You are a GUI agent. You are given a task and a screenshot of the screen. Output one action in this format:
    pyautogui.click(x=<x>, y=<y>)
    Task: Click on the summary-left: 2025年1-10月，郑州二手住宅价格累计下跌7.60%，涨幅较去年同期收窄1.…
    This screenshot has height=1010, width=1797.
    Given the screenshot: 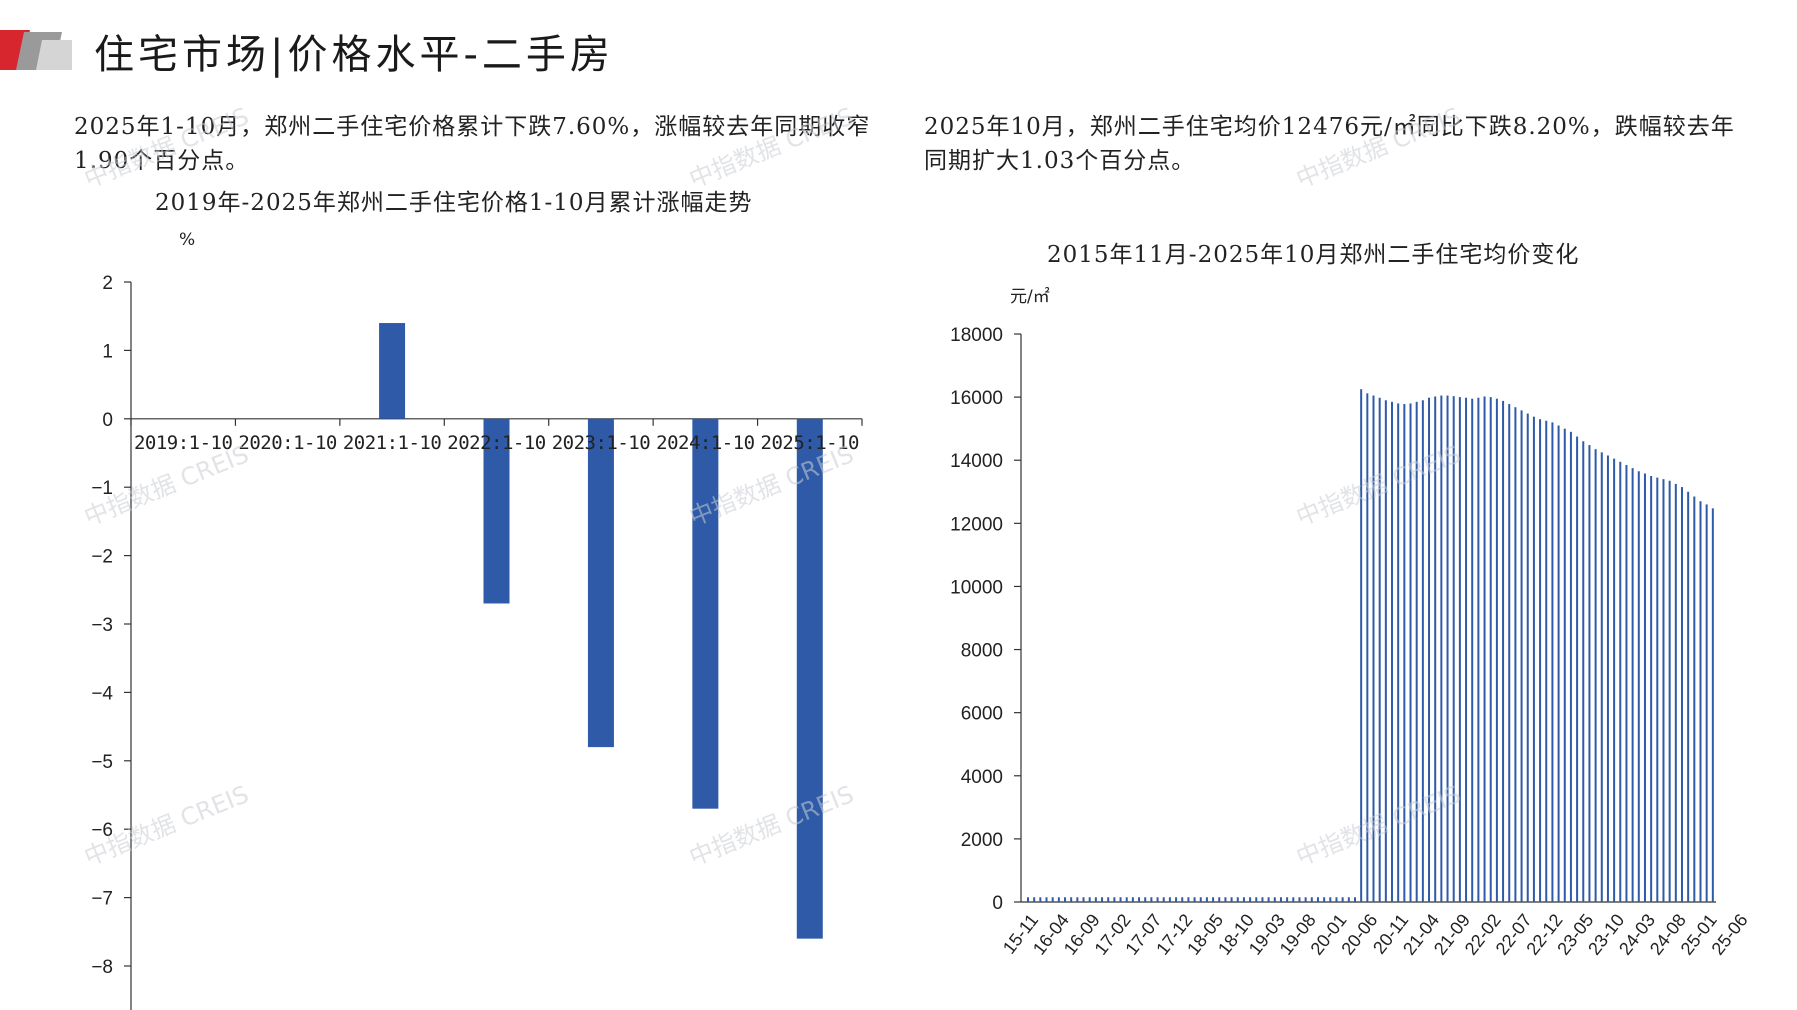 What is the action you would take?
    pyautogui.click(x=472, y=144)
    